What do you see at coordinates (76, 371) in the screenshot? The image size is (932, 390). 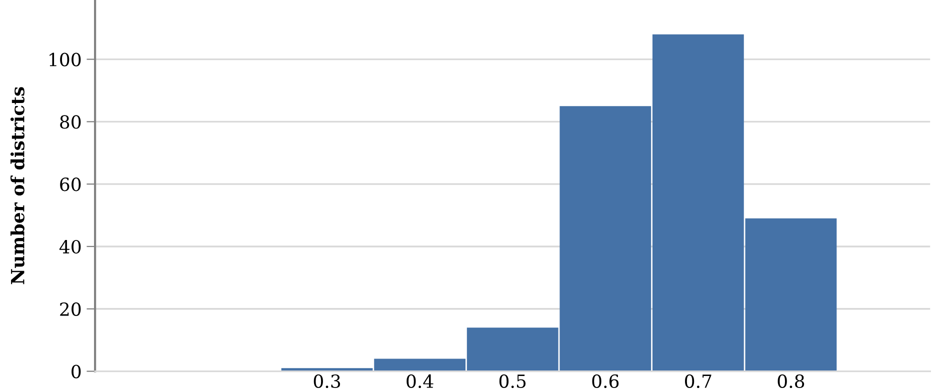 I see `y-tick-label: 0` at bounding box center [76, 371].